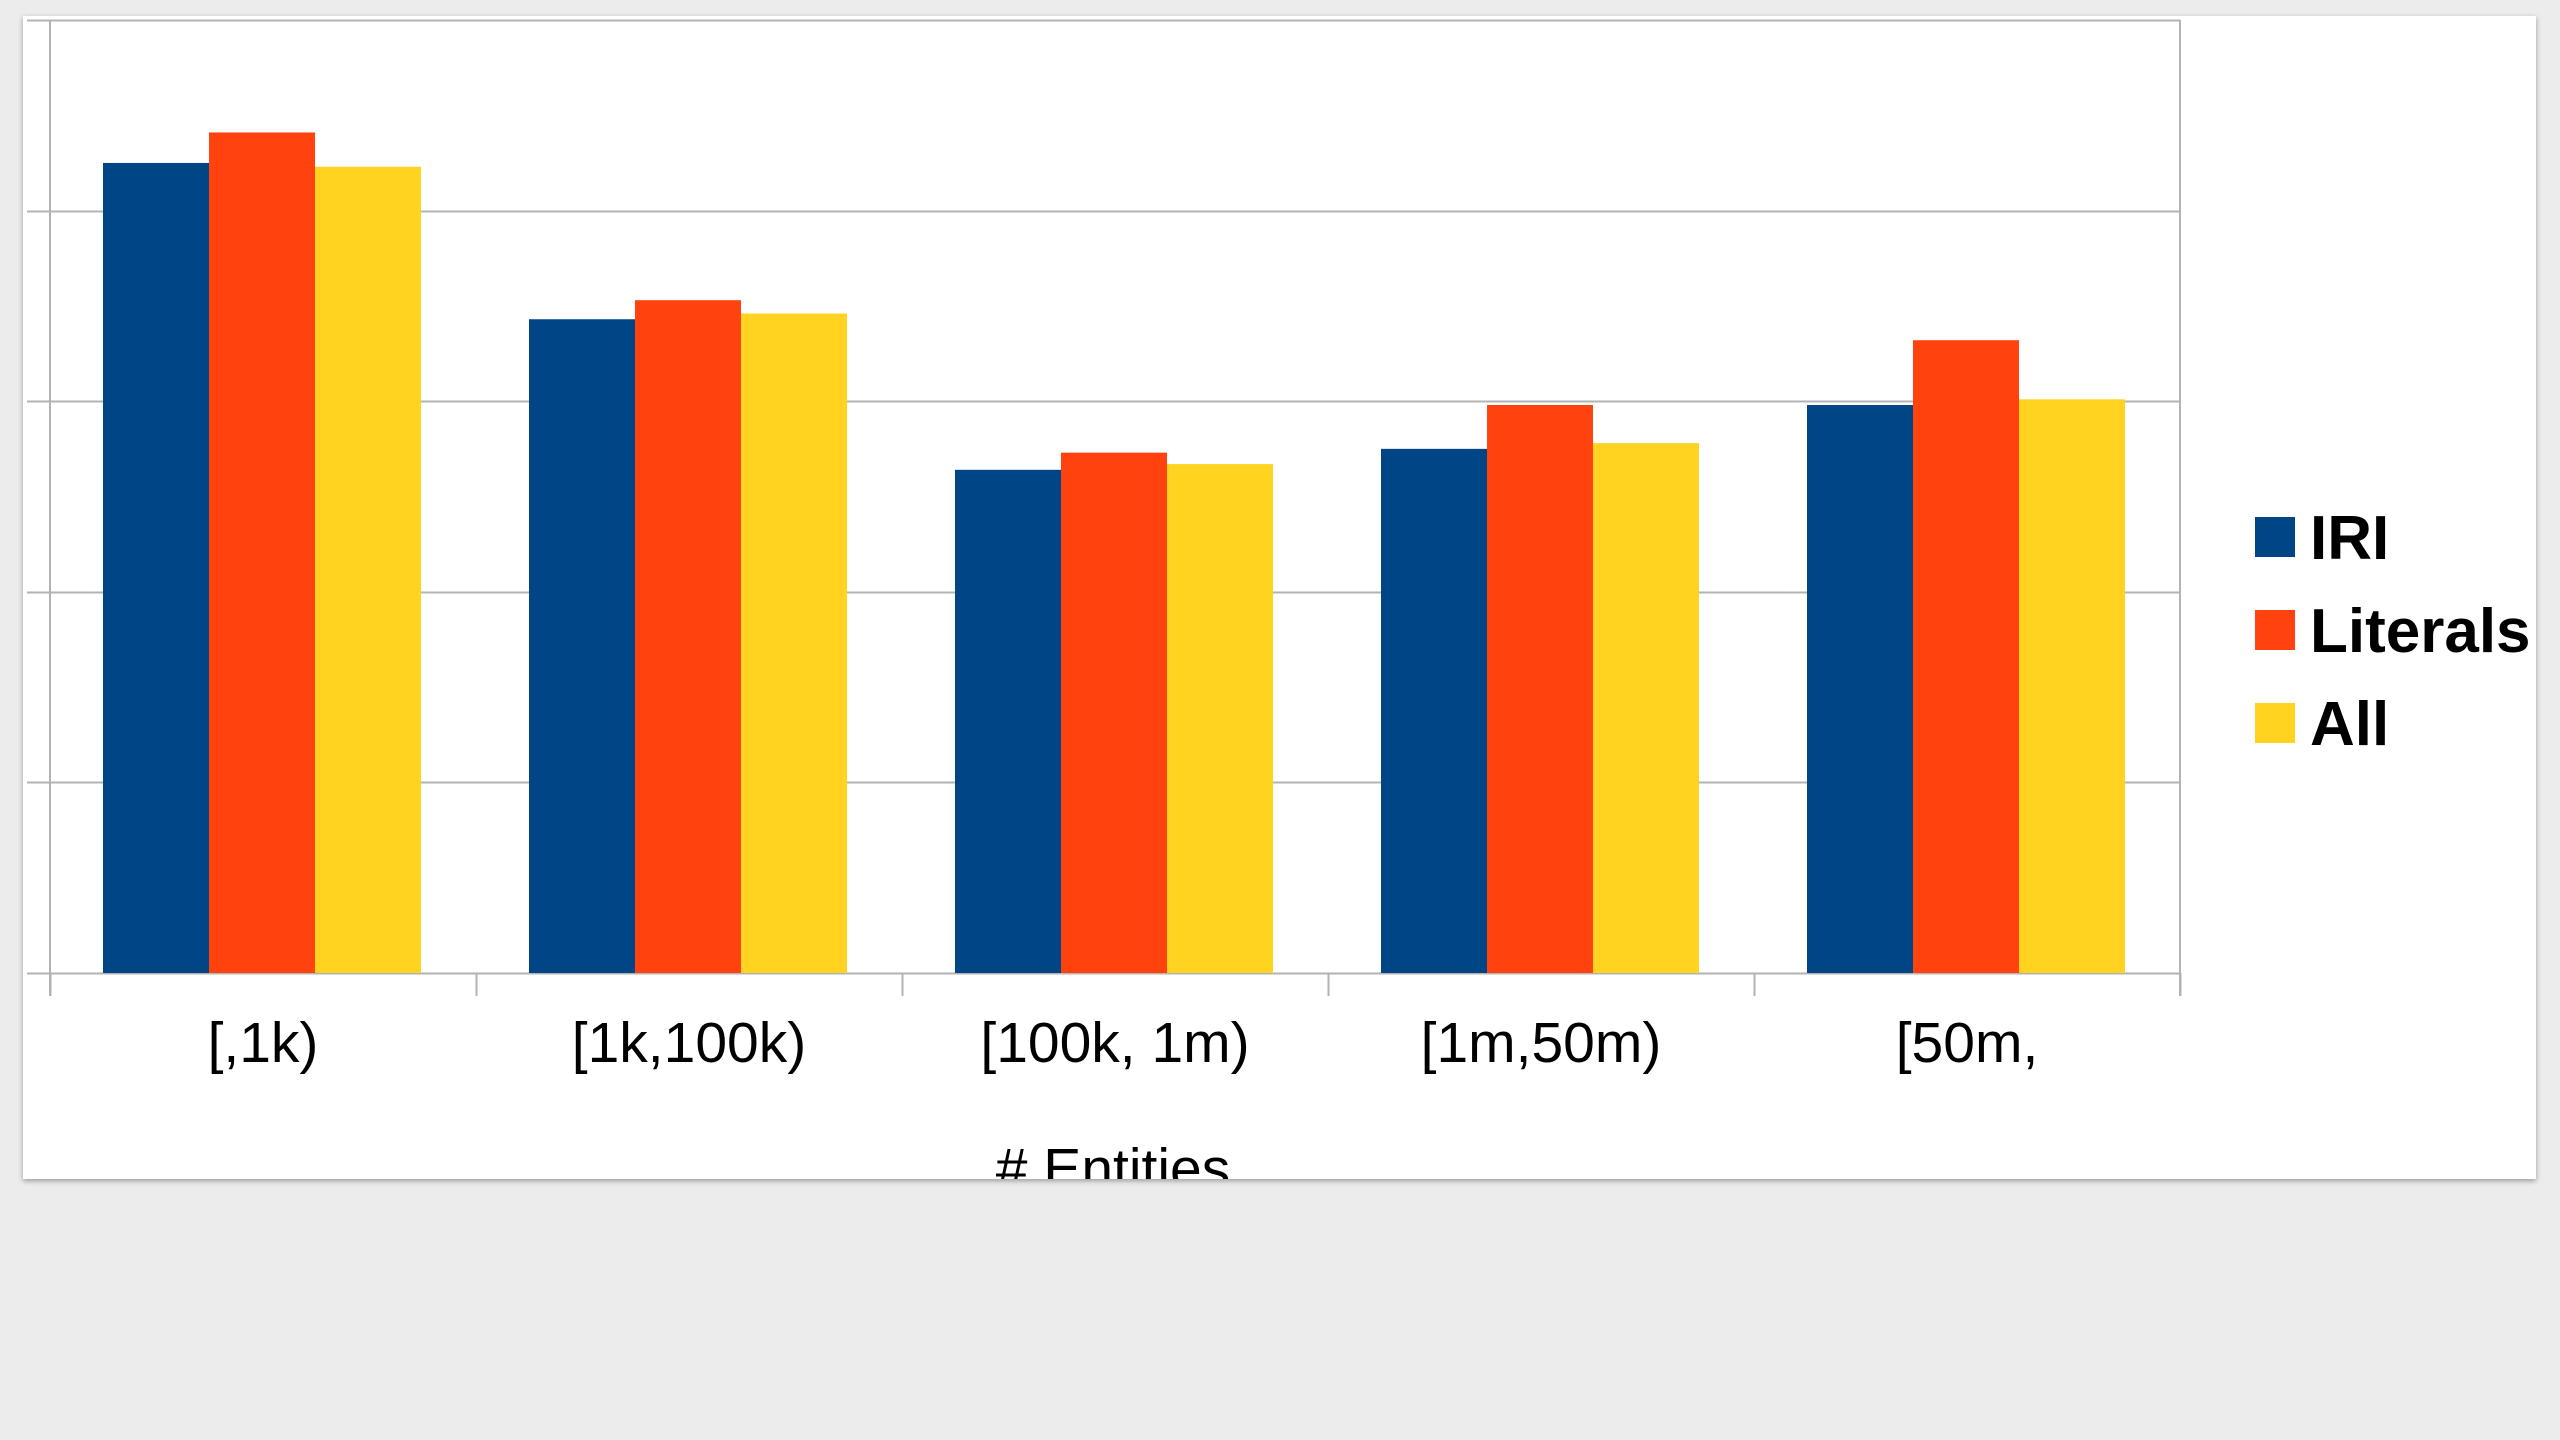 Image resolution: width=2560 pixels, height=1440 pixels. I want to click on legend: IRI Literals All, so click(2393, 631).